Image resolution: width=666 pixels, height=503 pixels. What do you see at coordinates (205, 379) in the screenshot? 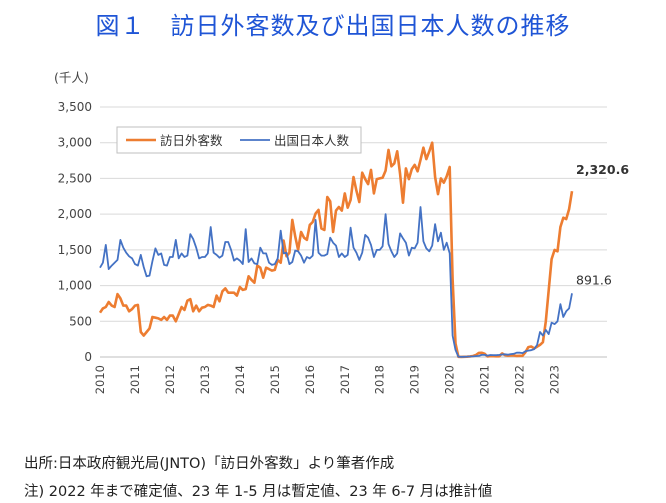
I see `x-tick-label: 2013` at bounding box center [205, 379].